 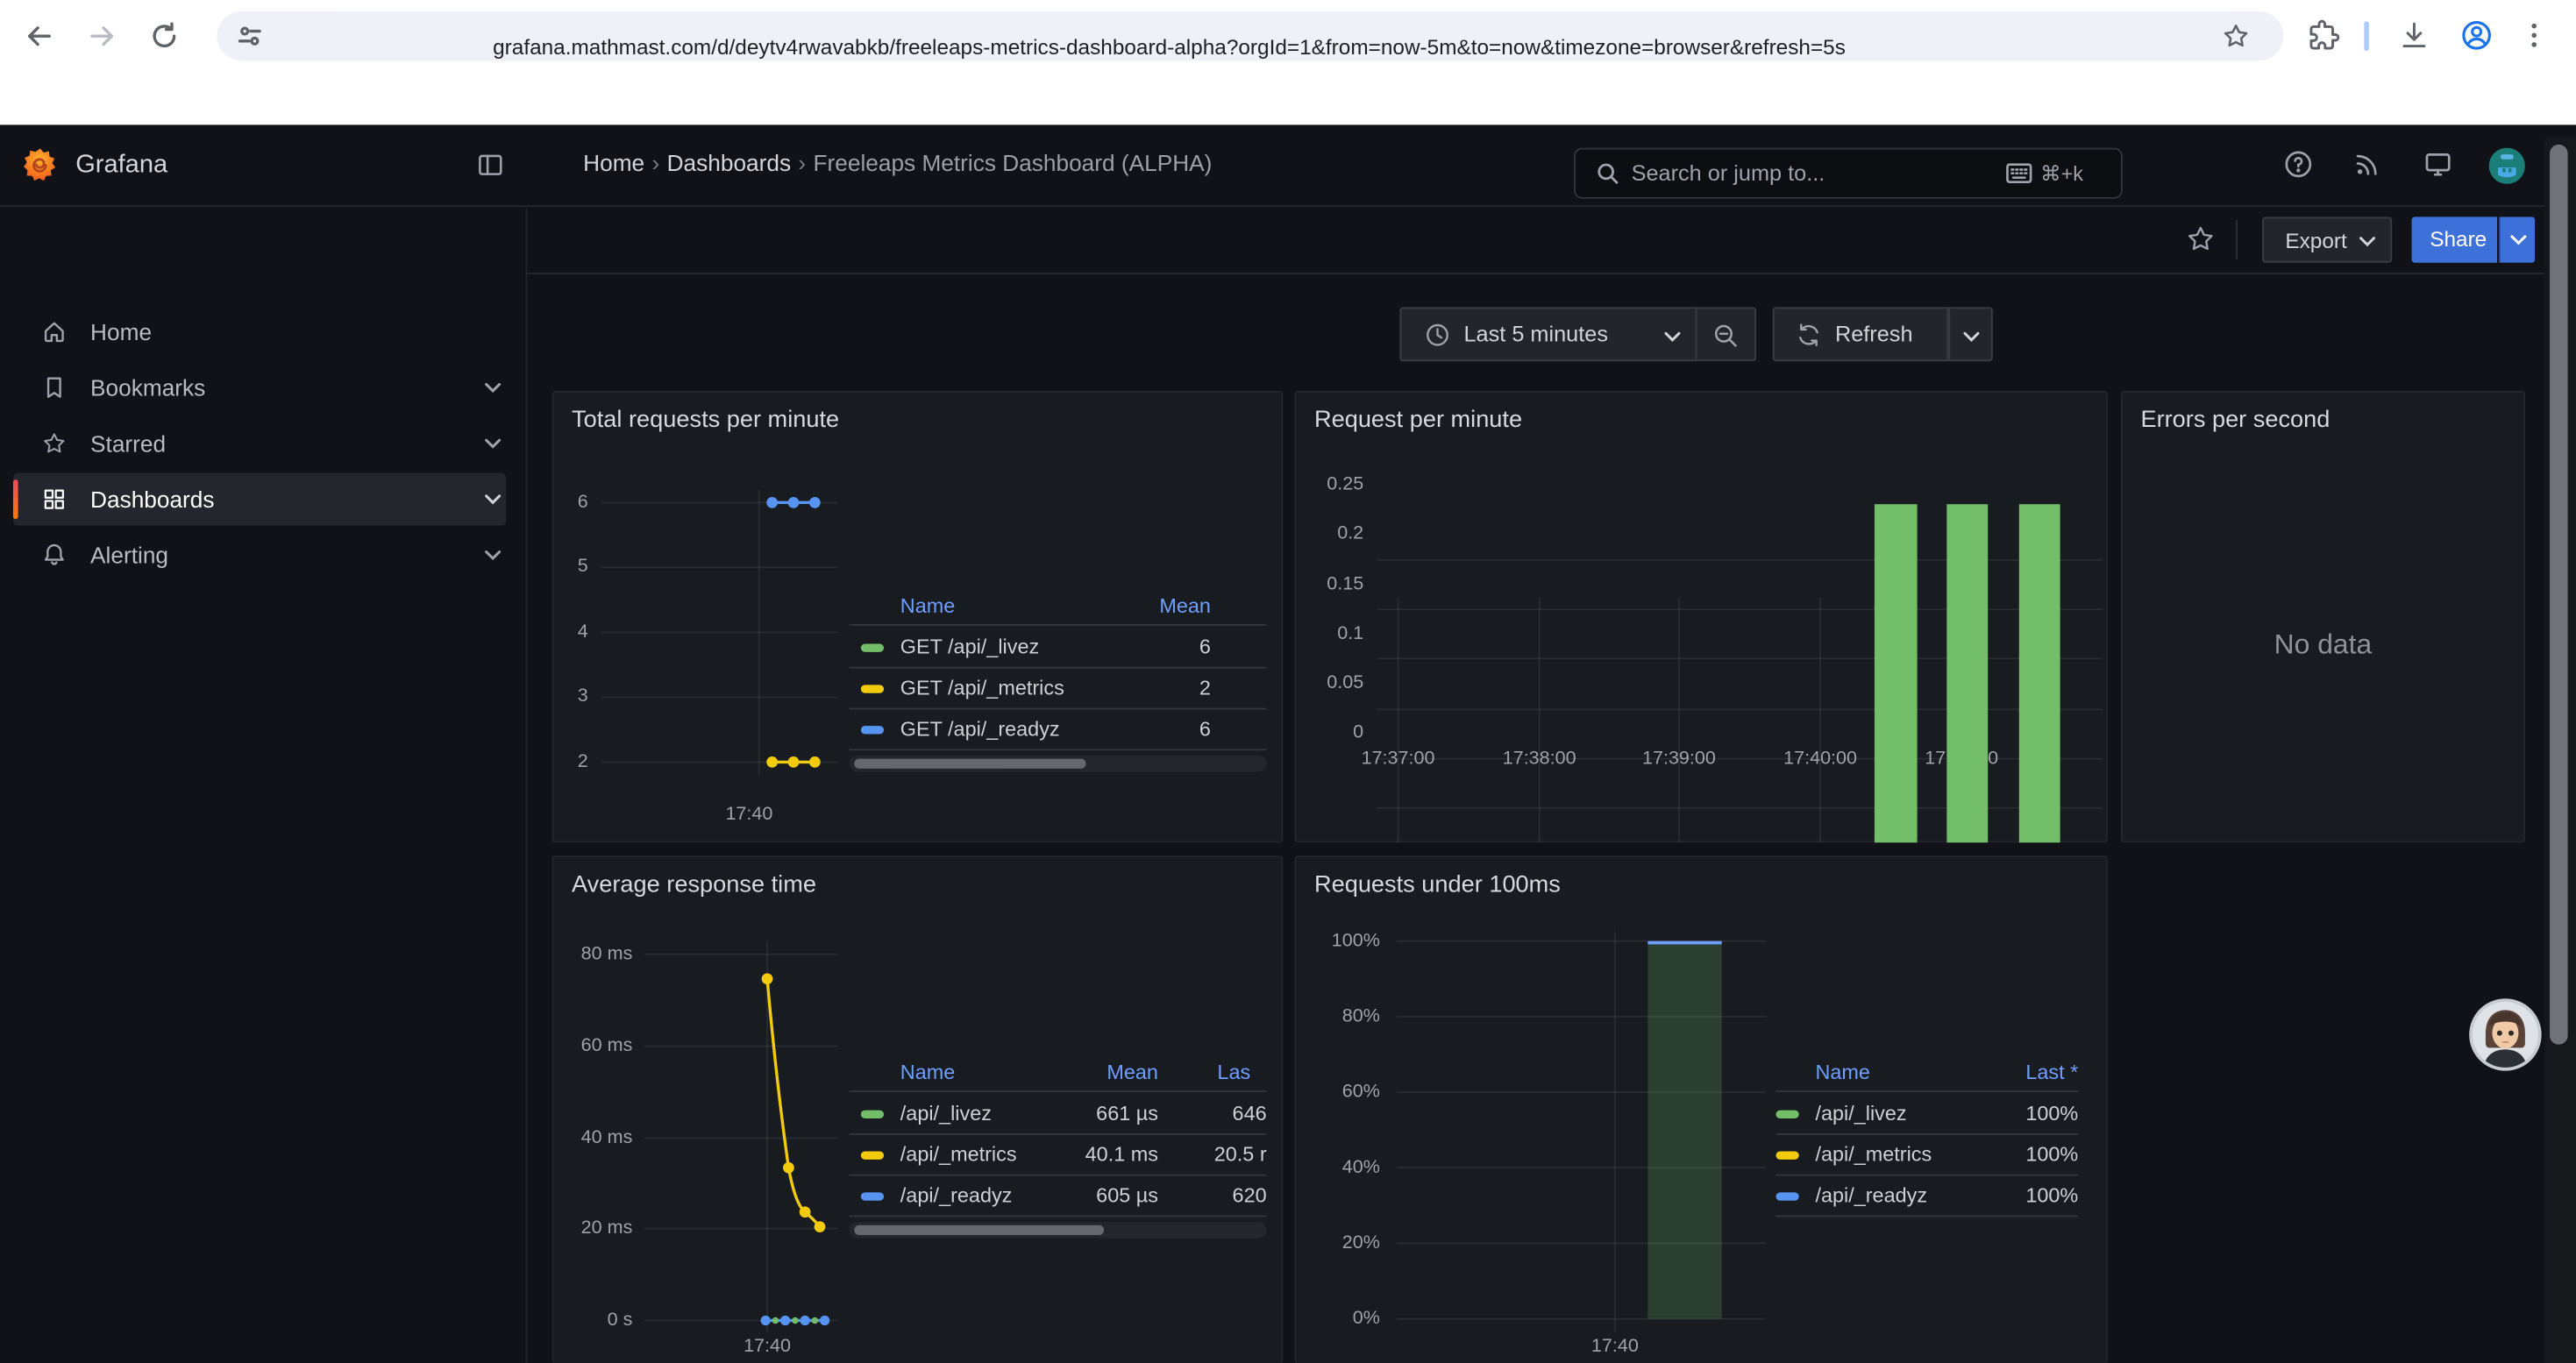 I want to click on panel-title: Average response time, so click(x=694, y=884).